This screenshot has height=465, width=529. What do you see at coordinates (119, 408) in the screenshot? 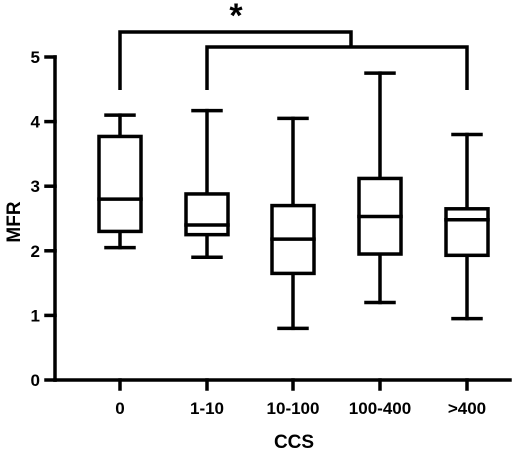
I see `x-tick-label: 0` at bounding box center [119, 408].